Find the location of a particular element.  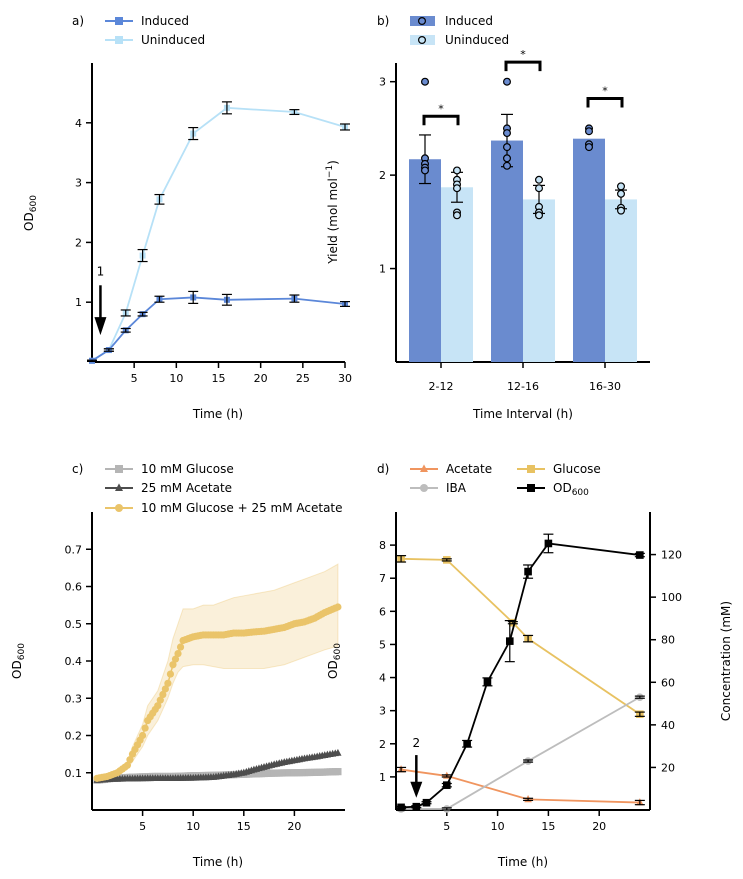

panel-d-plot: 5 10 15 20 1 2 3 4 5 6 7 8 20 40 60 80 100 120 2 is located at coordinates (530, 672).